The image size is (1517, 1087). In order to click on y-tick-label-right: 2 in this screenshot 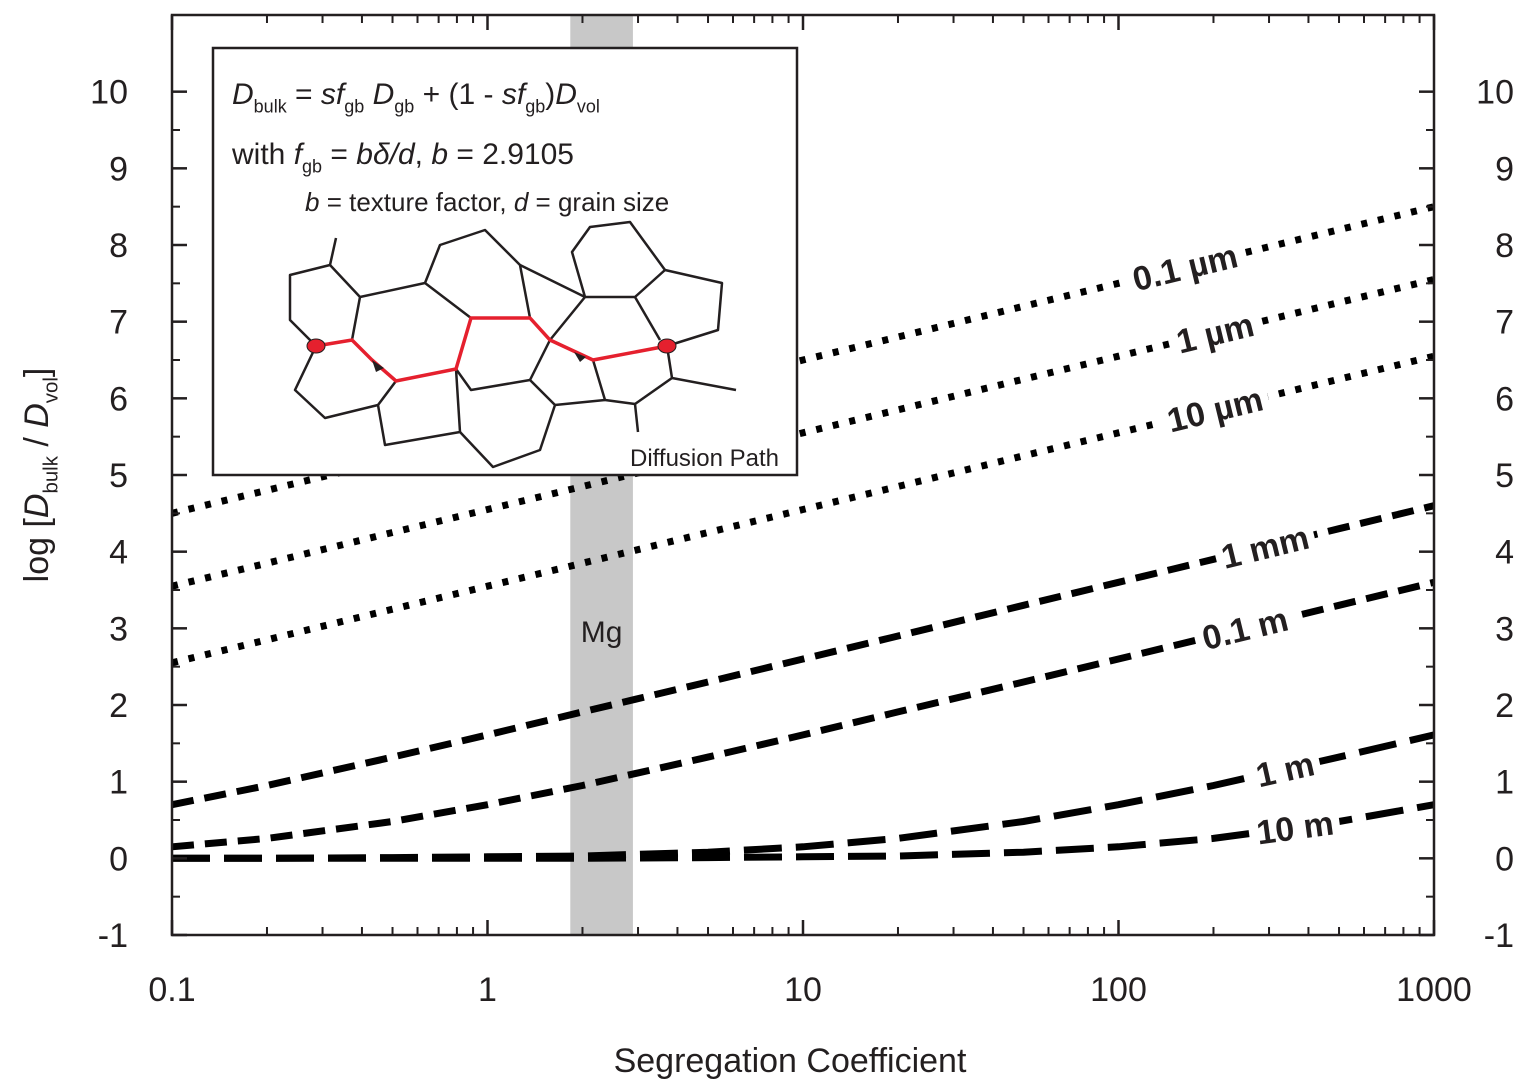, I will do `click(1504, 706)`.